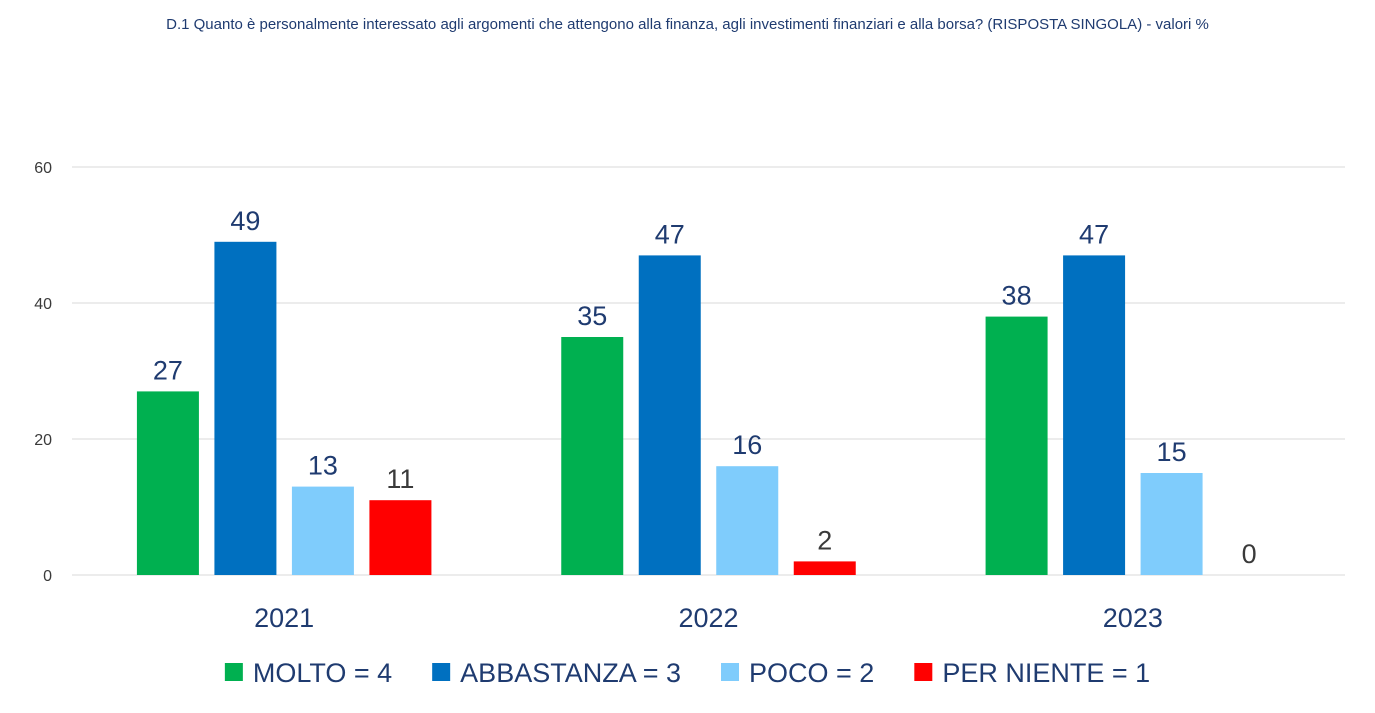  What do you see at coordinates (322, 673) in the screenshot?
I see `legend-label: MOLTO = 4` at bounding box center [322, 673].